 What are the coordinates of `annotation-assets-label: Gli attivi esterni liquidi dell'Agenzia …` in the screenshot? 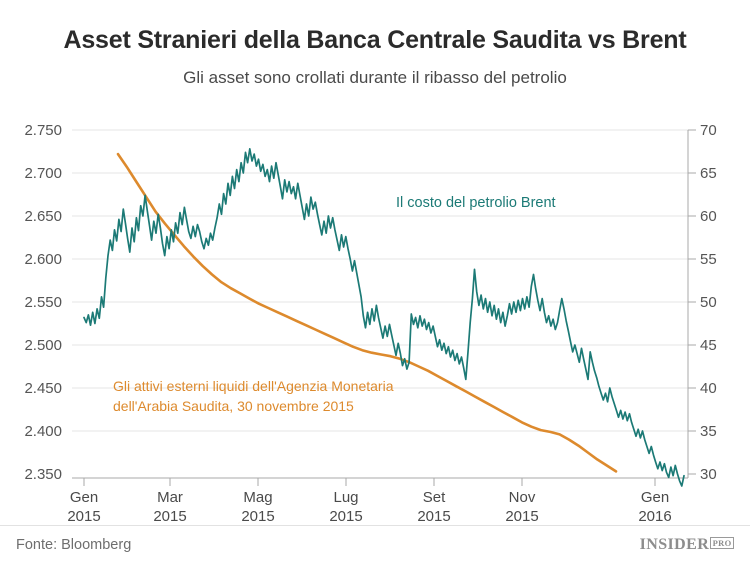 It's located at (253, 396).